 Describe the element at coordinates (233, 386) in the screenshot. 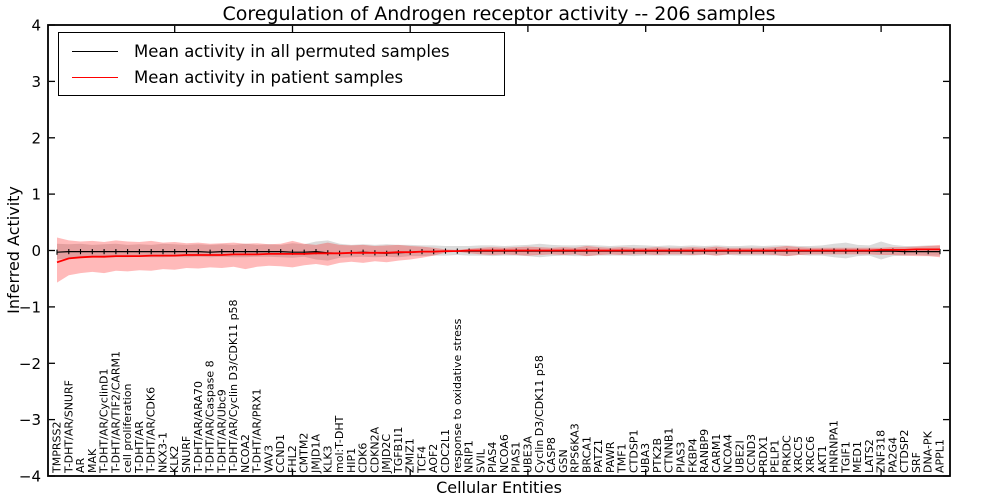

I see `x-tick-label: T-DHT/AR/Cyclin D3/CDK11 p58` at that location.